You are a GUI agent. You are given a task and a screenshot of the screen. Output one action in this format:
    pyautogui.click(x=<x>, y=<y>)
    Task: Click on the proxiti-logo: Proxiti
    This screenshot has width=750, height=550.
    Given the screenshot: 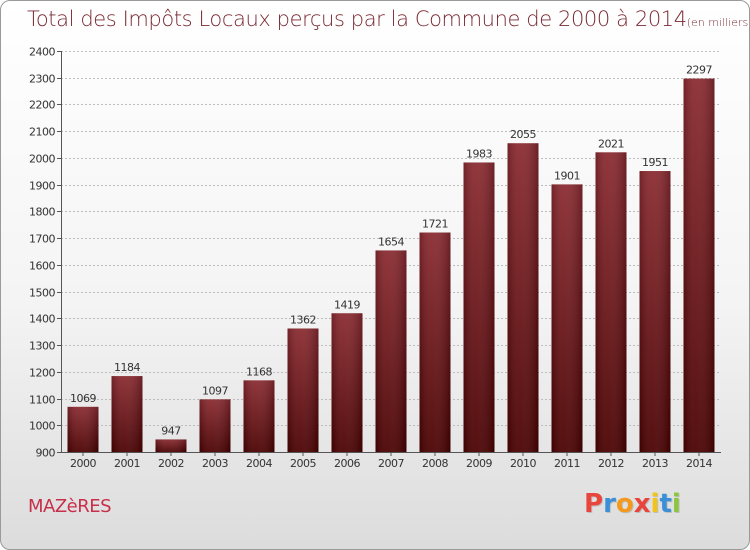 What is the action you would take?
    pyautogui.click(x=632, y=504)
    